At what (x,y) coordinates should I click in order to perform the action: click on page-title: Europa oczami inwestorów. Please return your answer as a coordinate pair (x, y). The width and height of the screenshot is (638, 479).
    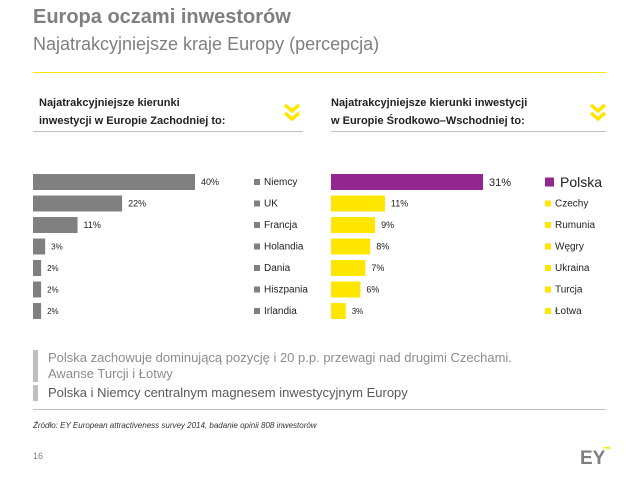
    Looking at the image, I should click on (162, 17).